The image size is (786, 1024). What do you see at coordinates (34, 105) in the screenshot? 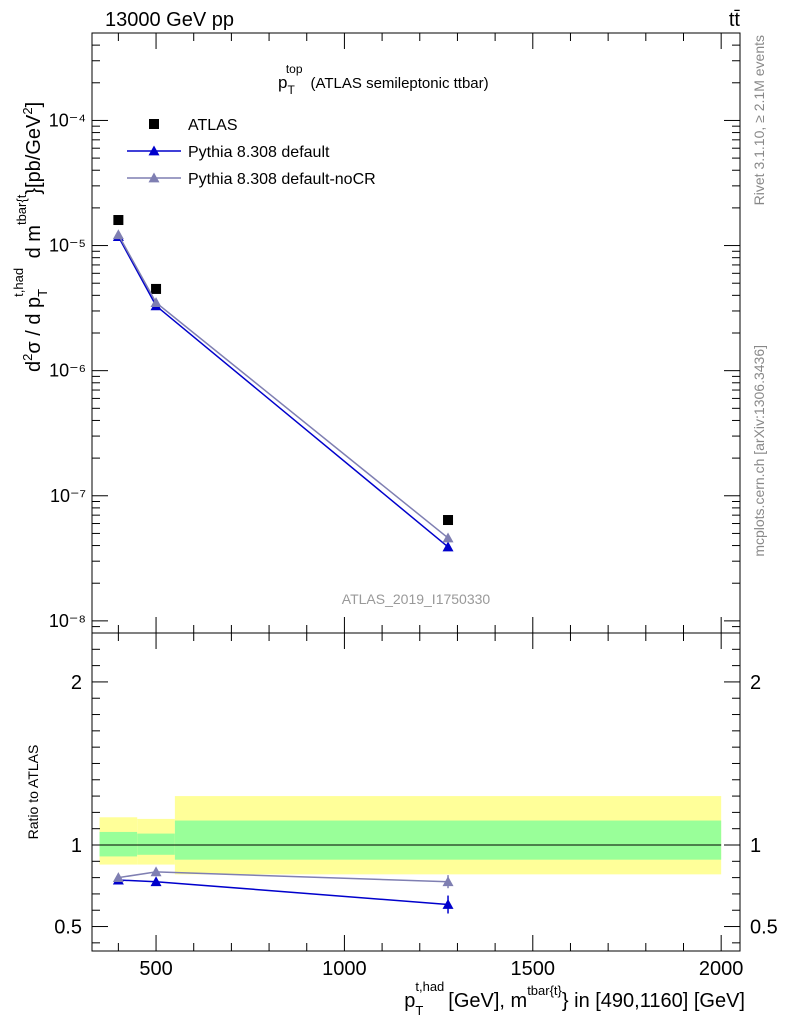
I see `ylabel-close: ]` at bounding box center [34, 105].